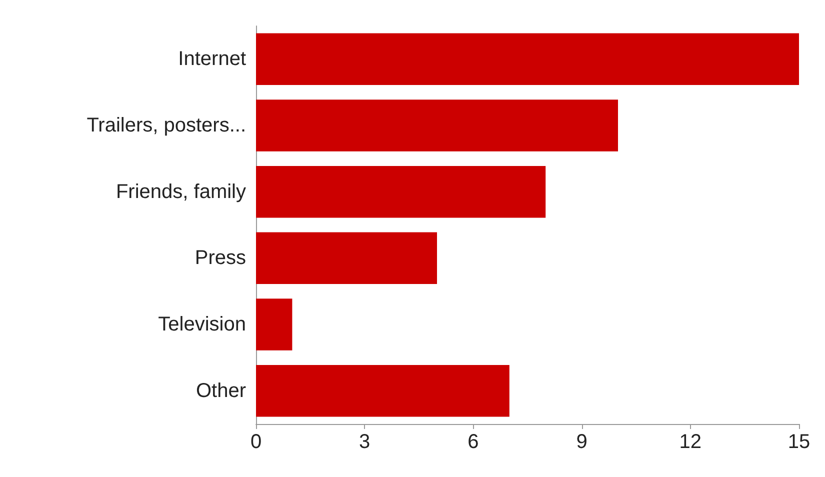 This screenshot has height=477, width=825. Describe the element at coordinates (202, 325) in the screenshot. I see `y-tick-label: Television` at that location.